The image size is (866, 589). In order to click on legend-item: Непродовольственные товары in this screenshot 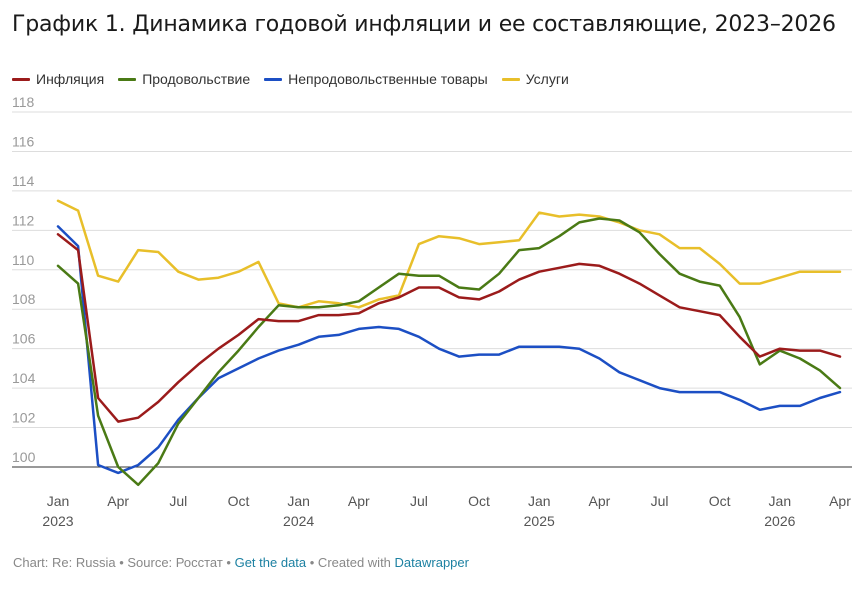, I will do `click(376, 79)`.